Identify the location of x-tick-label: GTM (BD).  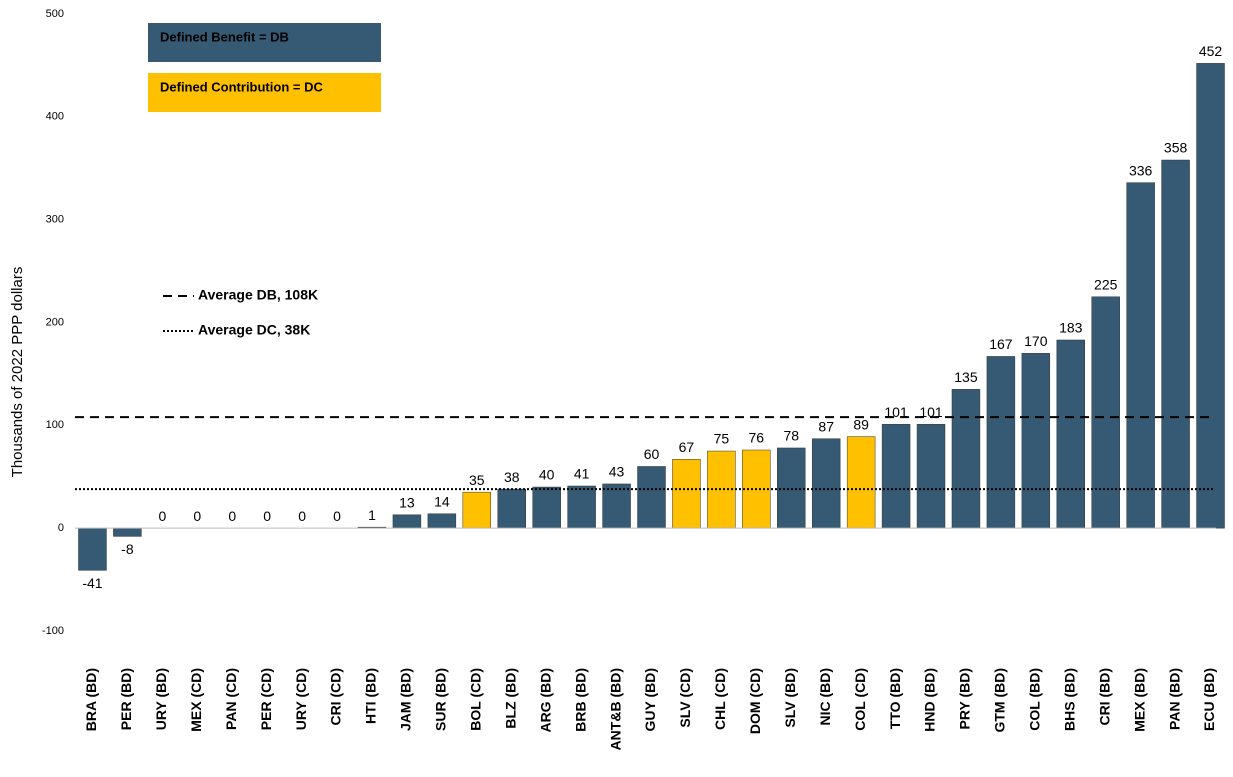
(1000, 700).